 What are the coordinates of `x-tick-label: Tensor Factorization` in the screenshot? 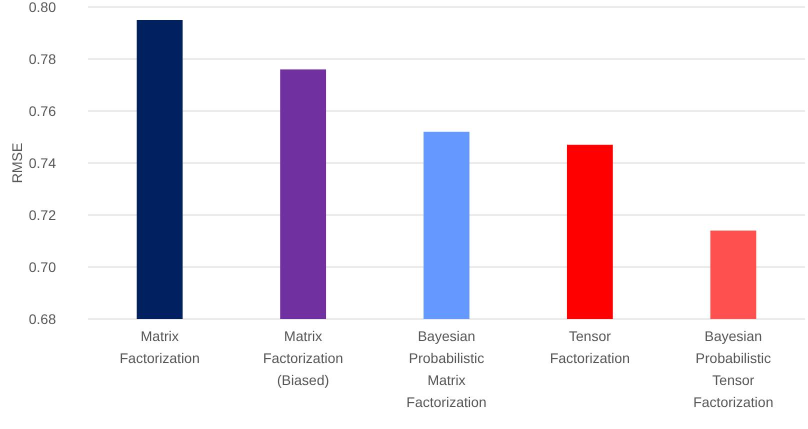 It's located at (590, 347).